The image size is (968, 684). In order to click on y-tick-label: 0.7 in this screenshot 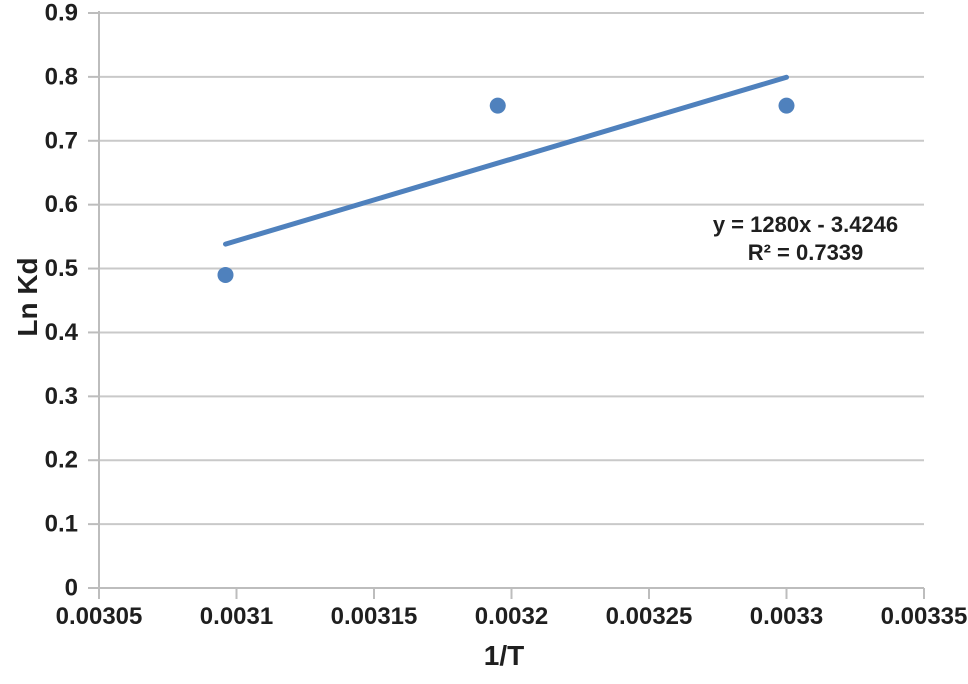, I will do `click(61, 140)`.